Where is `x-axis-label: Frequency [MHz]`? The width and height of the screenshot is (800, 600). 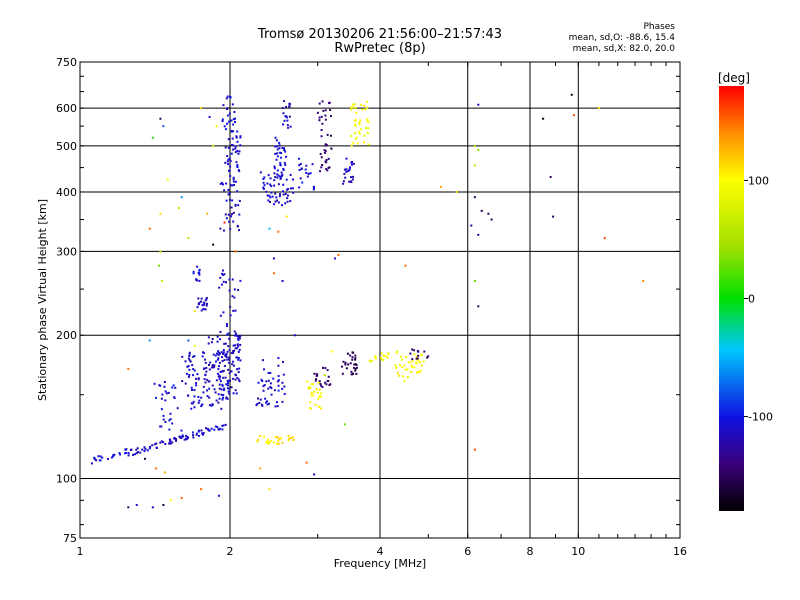 x-axis-label: Frequency [MHz] is located at coordinates (380, 563).